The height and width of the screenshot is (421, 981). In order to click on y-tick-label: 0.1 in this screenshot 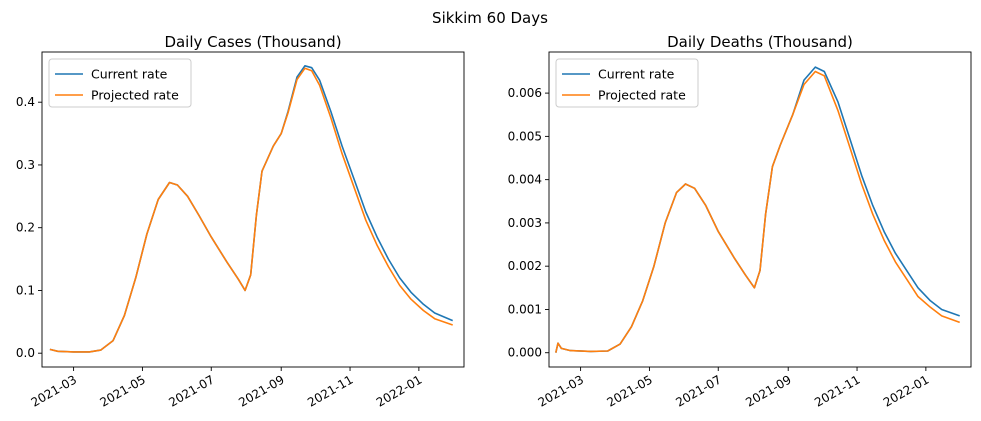, I will do `click(25, 290)`.